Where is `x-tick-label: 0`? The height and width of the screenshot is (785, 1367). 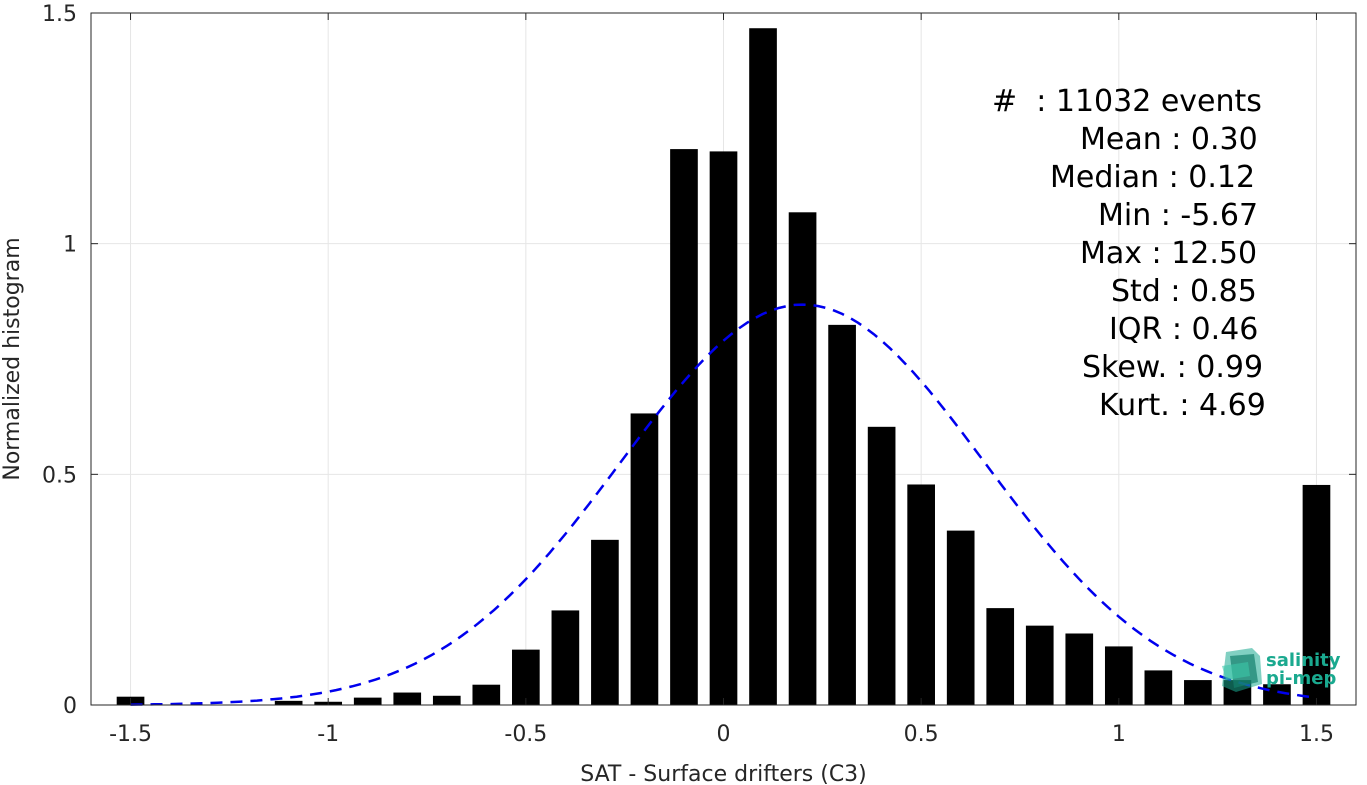
x-tick-label: 0 is located at coordinates (724, 734).